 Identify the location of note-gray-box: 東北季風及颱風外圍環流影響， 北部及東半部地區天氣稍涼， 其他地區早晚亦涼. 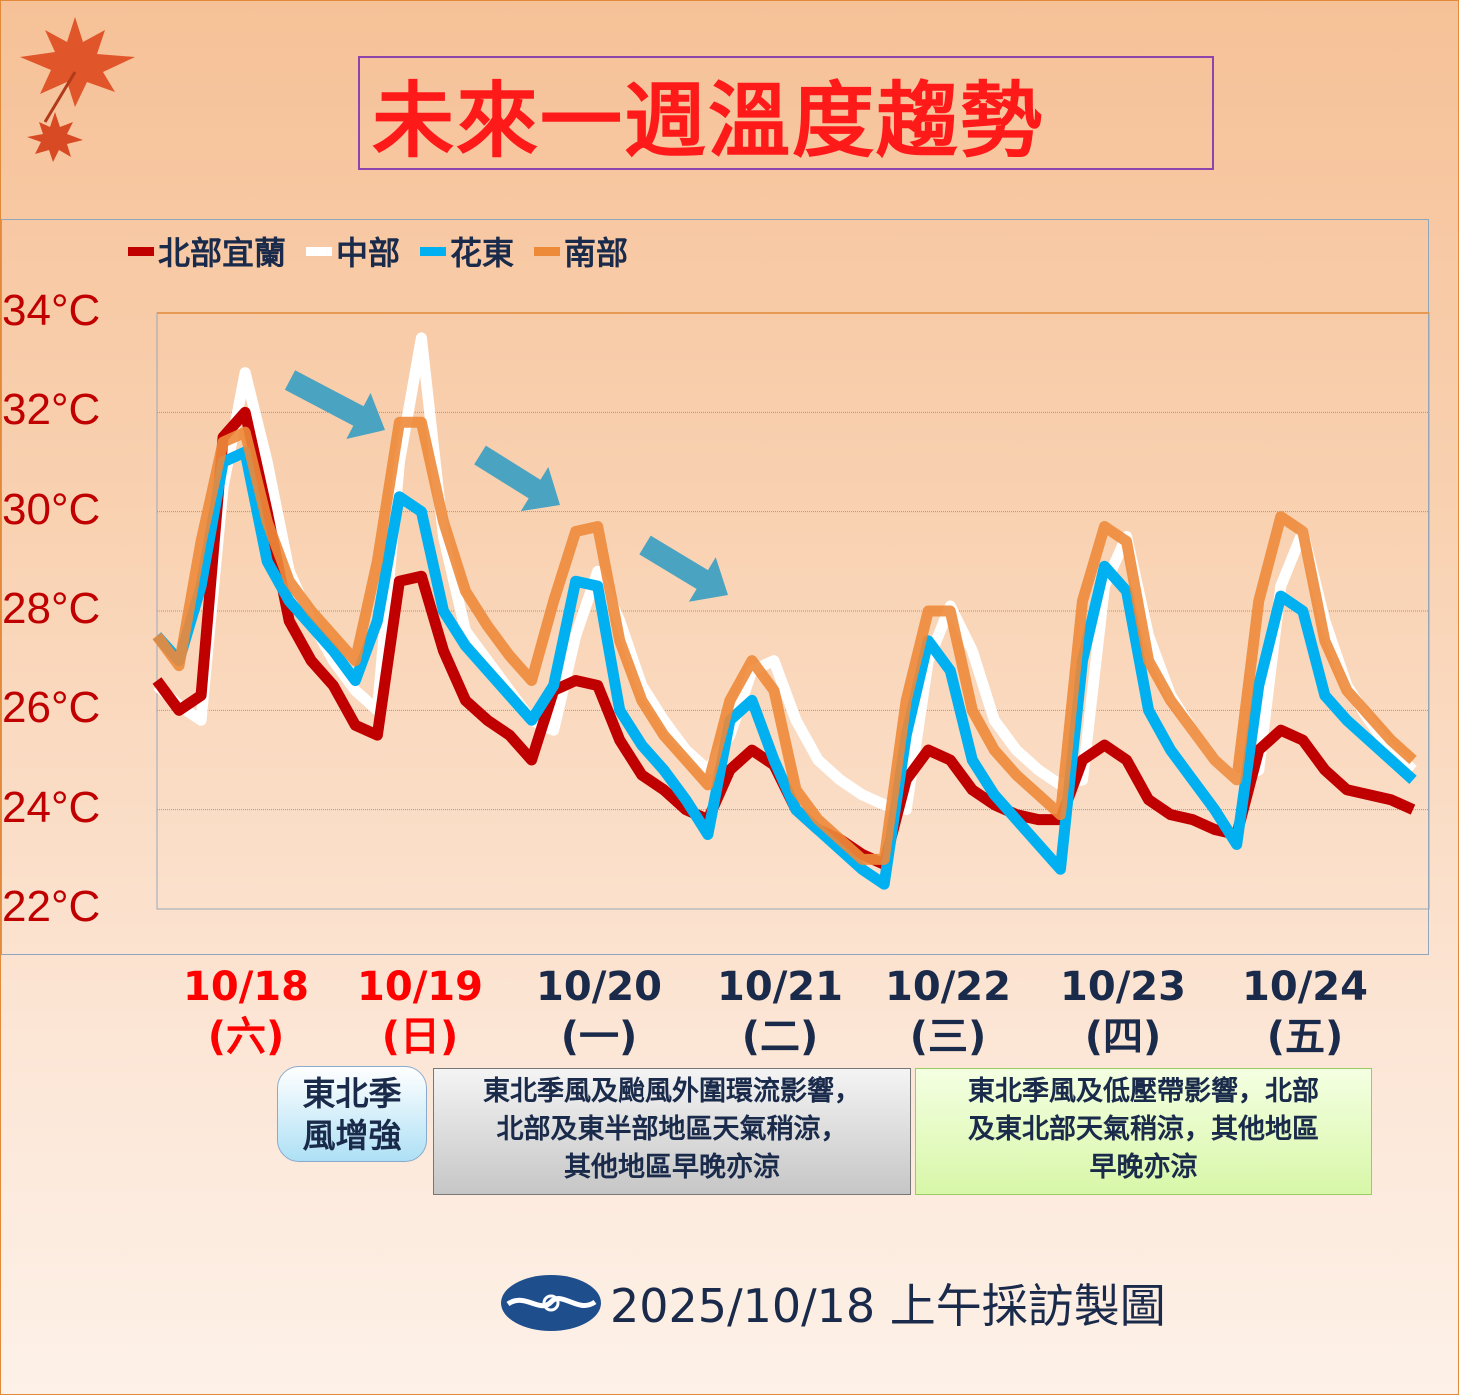
(672, 1131).